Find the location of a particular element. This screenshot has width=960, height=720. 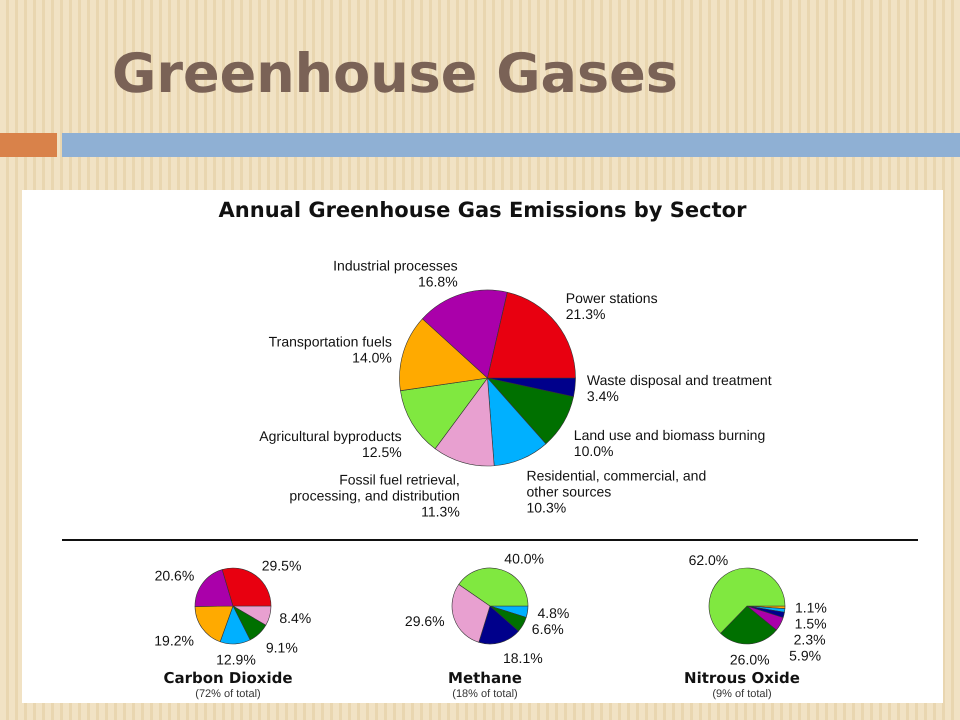

data-label: 5.9% is located at coordinates (805, 655).